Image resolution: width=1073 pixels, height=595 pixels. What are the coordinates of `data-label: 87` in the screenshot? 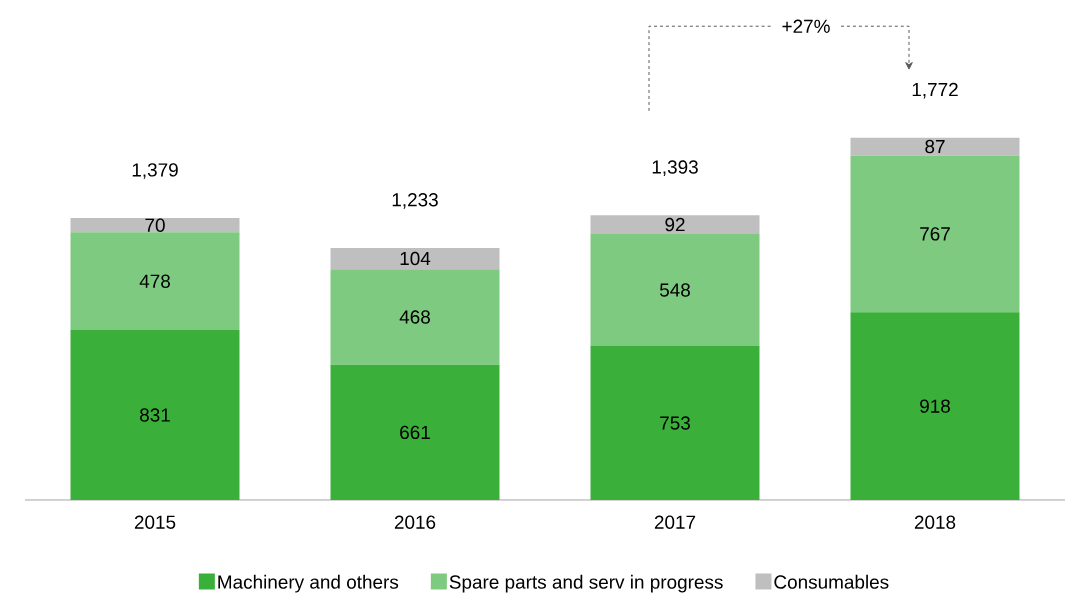 It's located at (935, 146).